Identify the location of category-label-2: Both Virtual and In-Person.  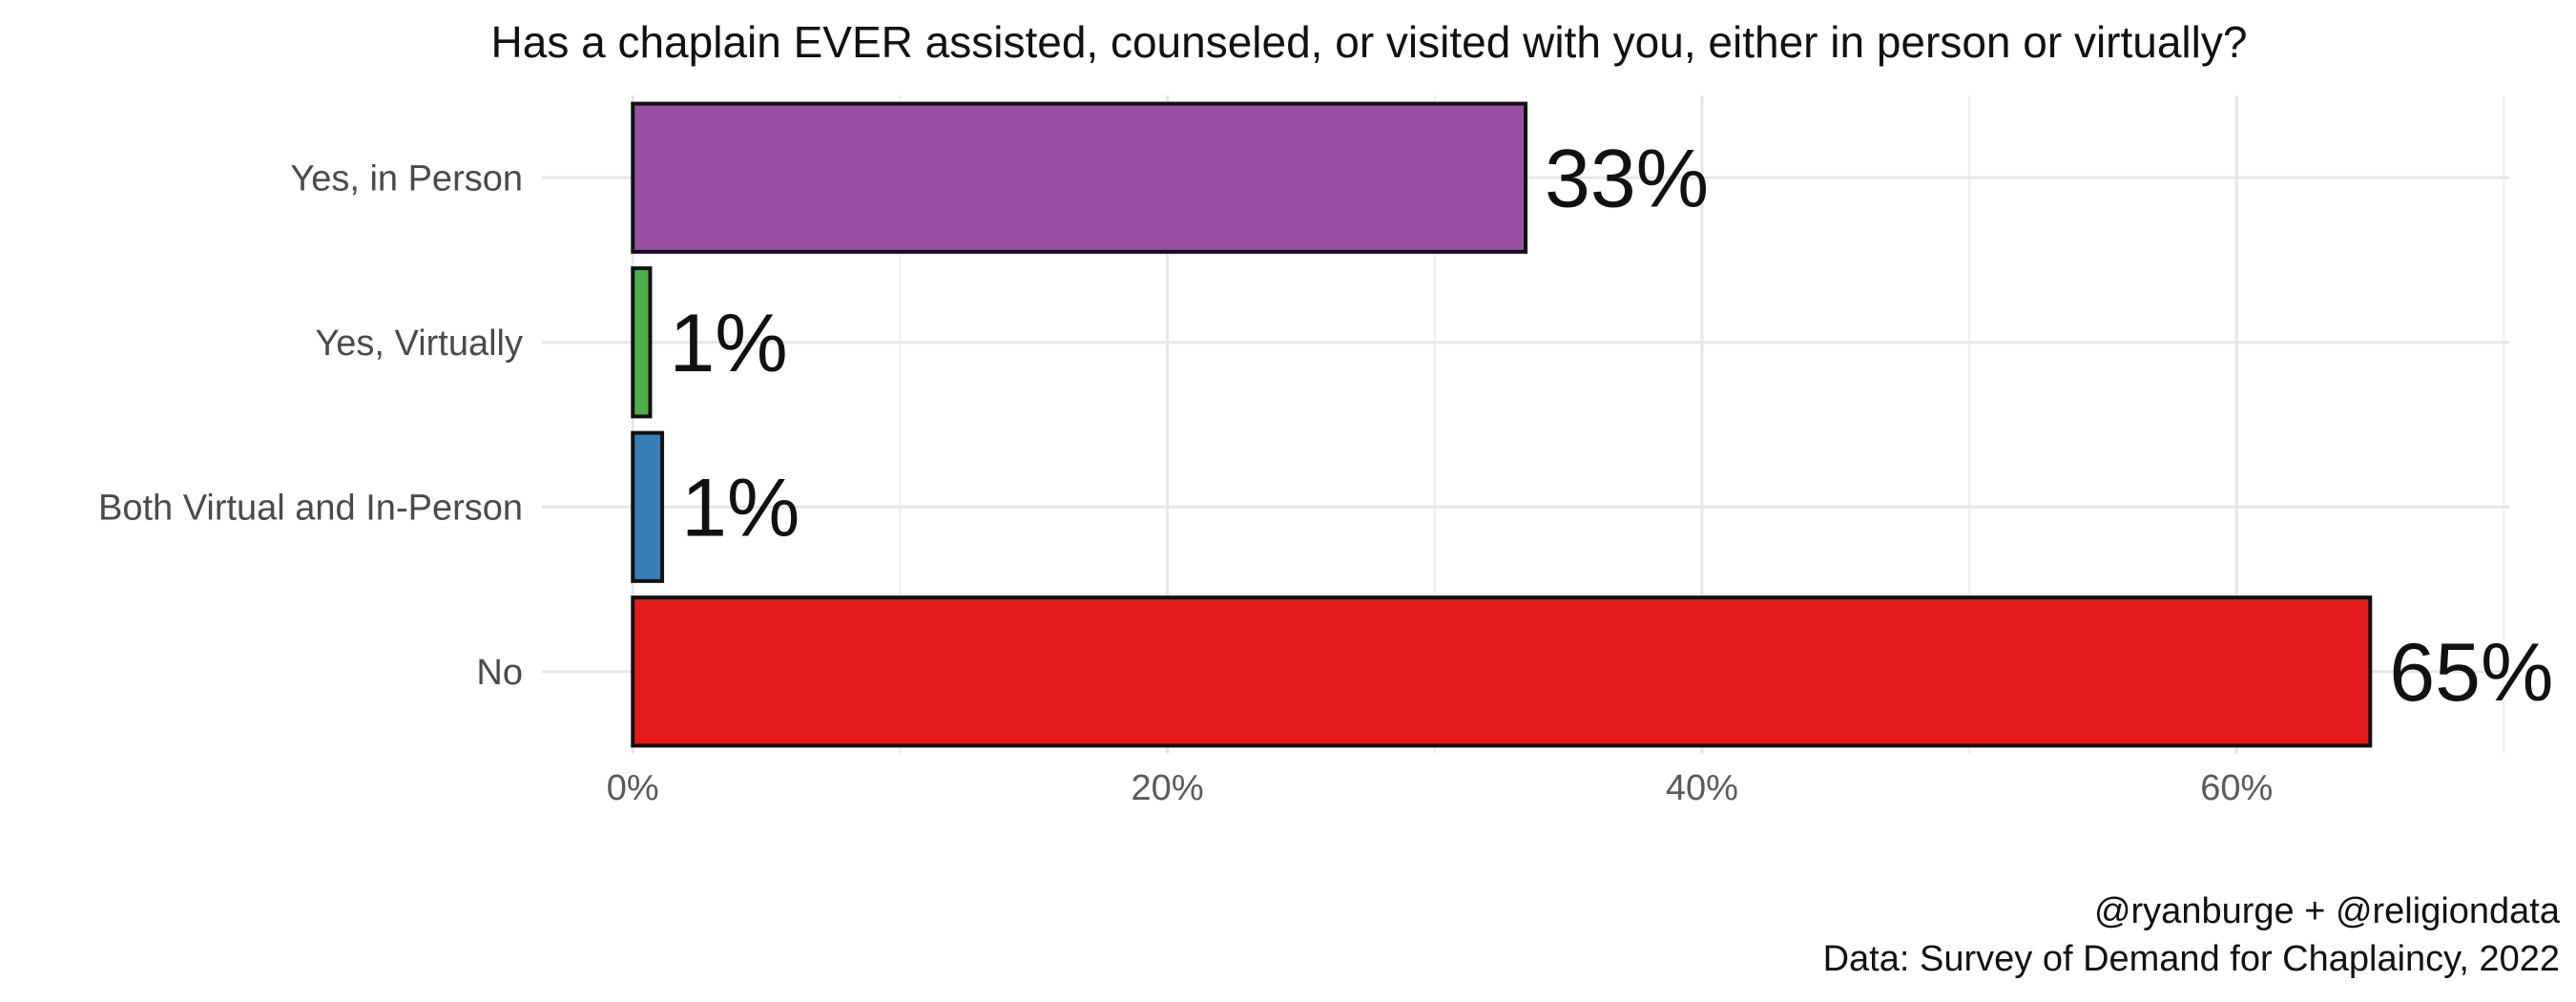
(310, 508).